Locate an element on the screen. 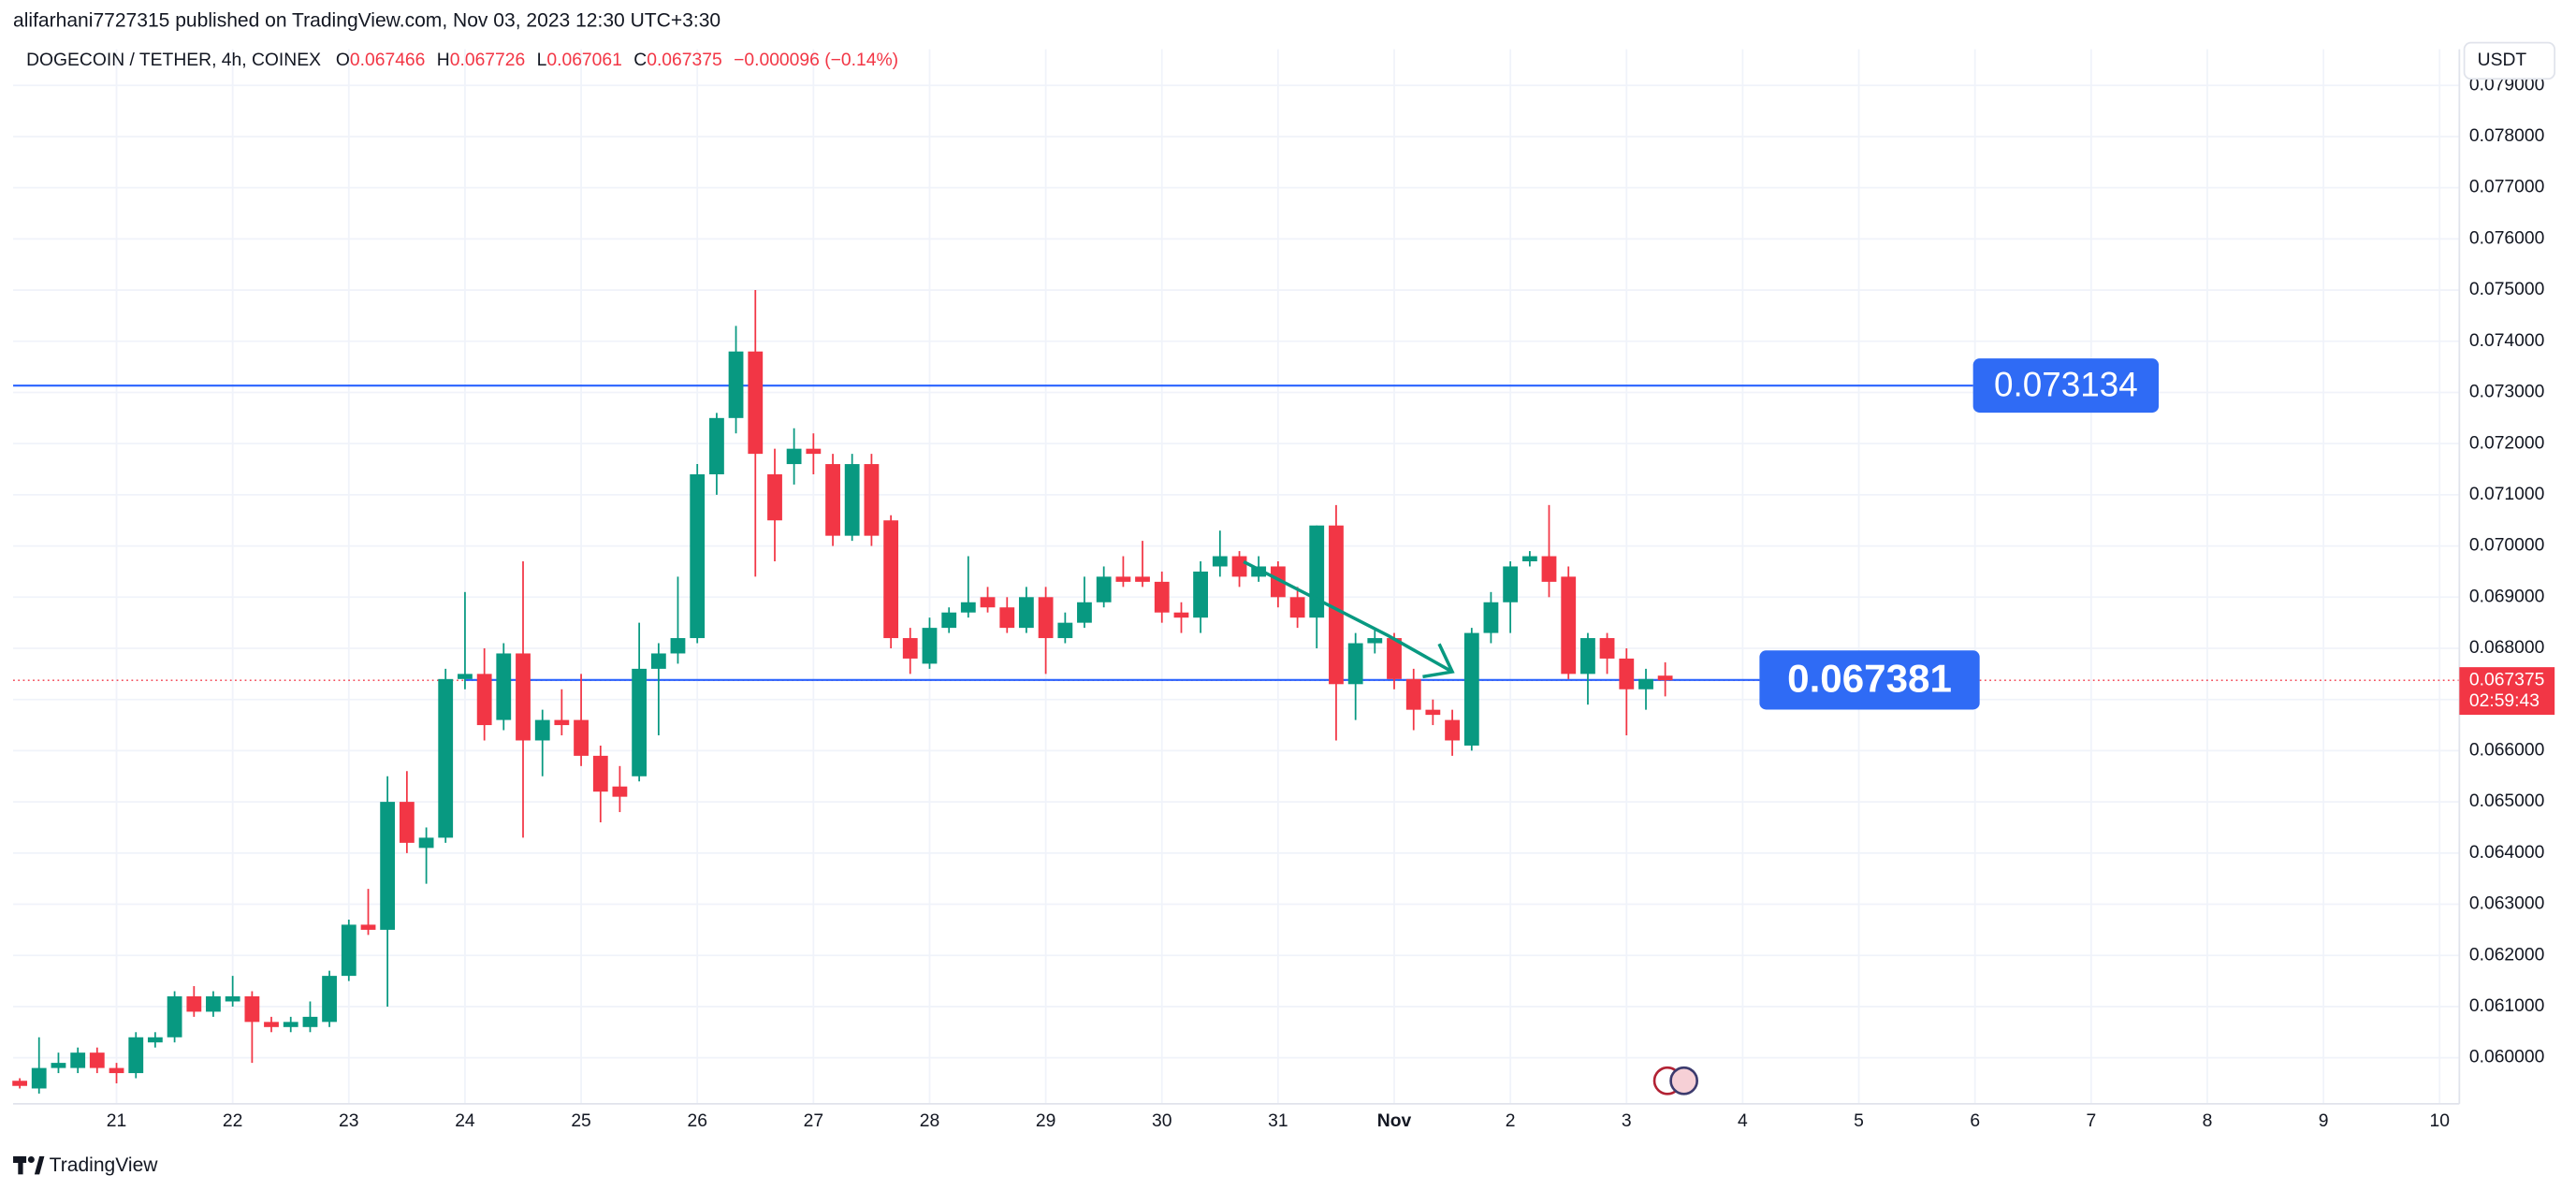 This screenshot has height=1190, width=2576. brand-logo is located at coordinates (29, 1165).